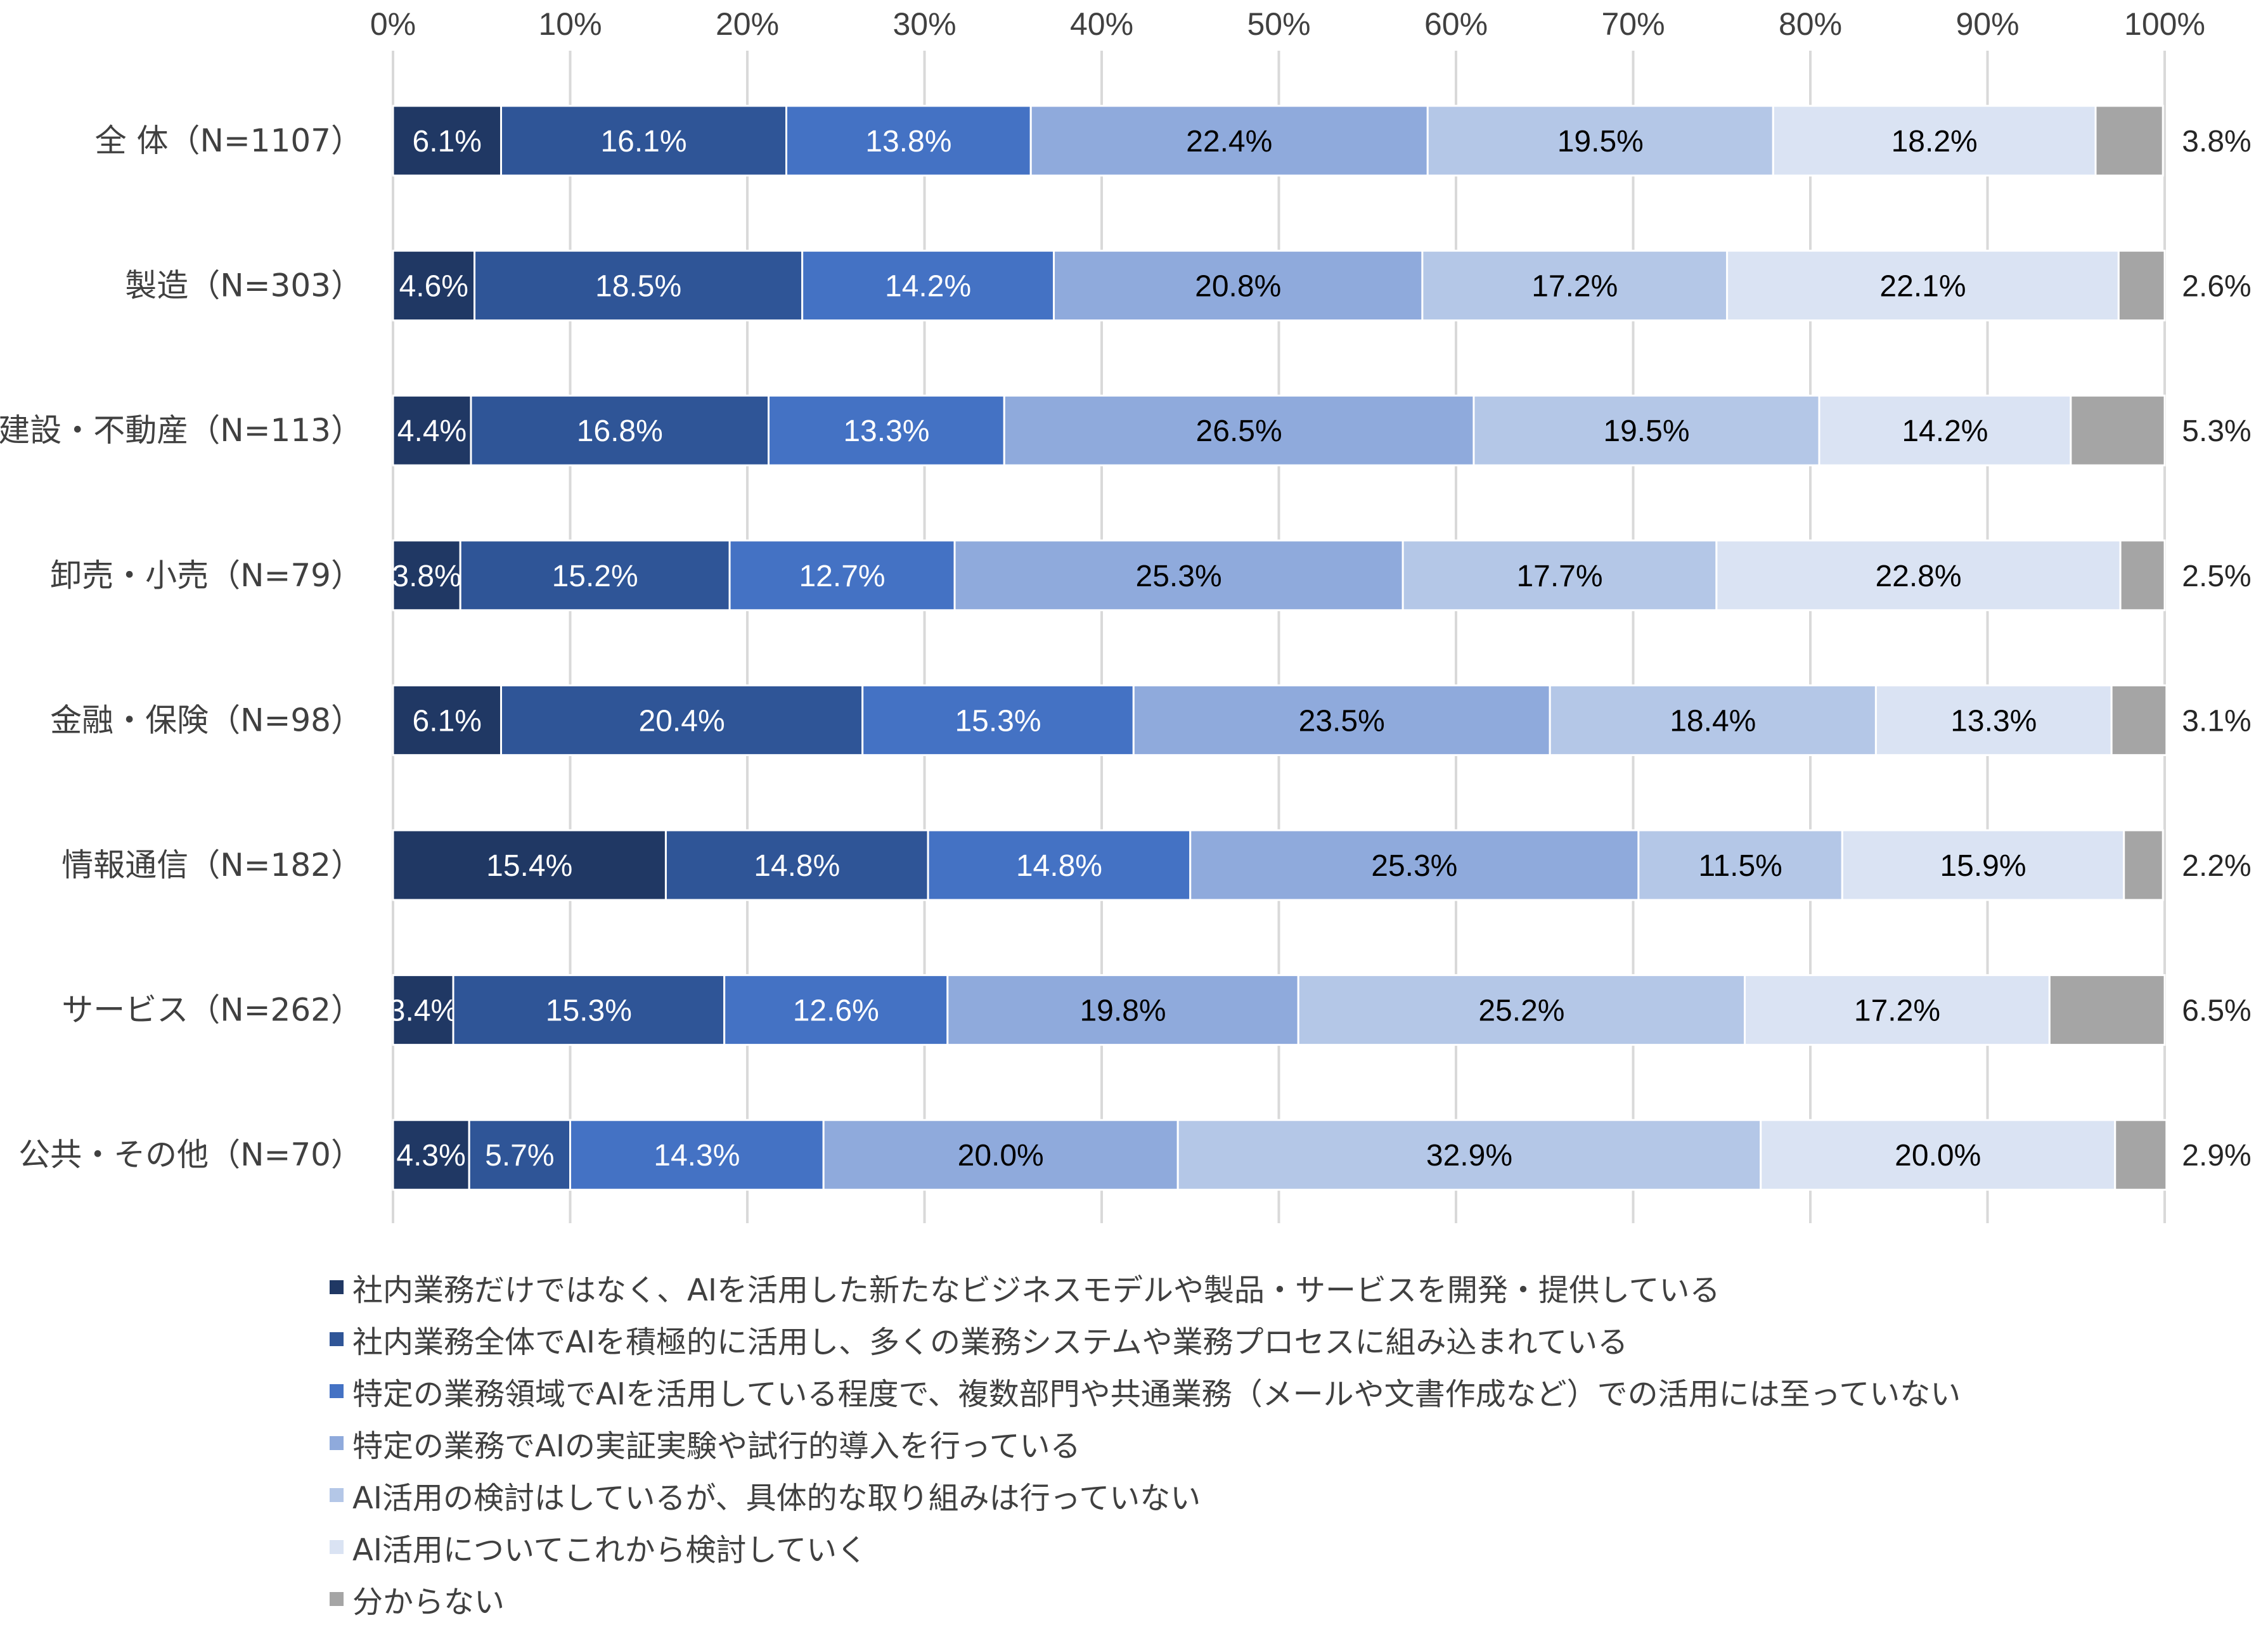 This screenshot has height=1625, width=2268. I want to click on x-tick-label: 30%, so click(924, 24).